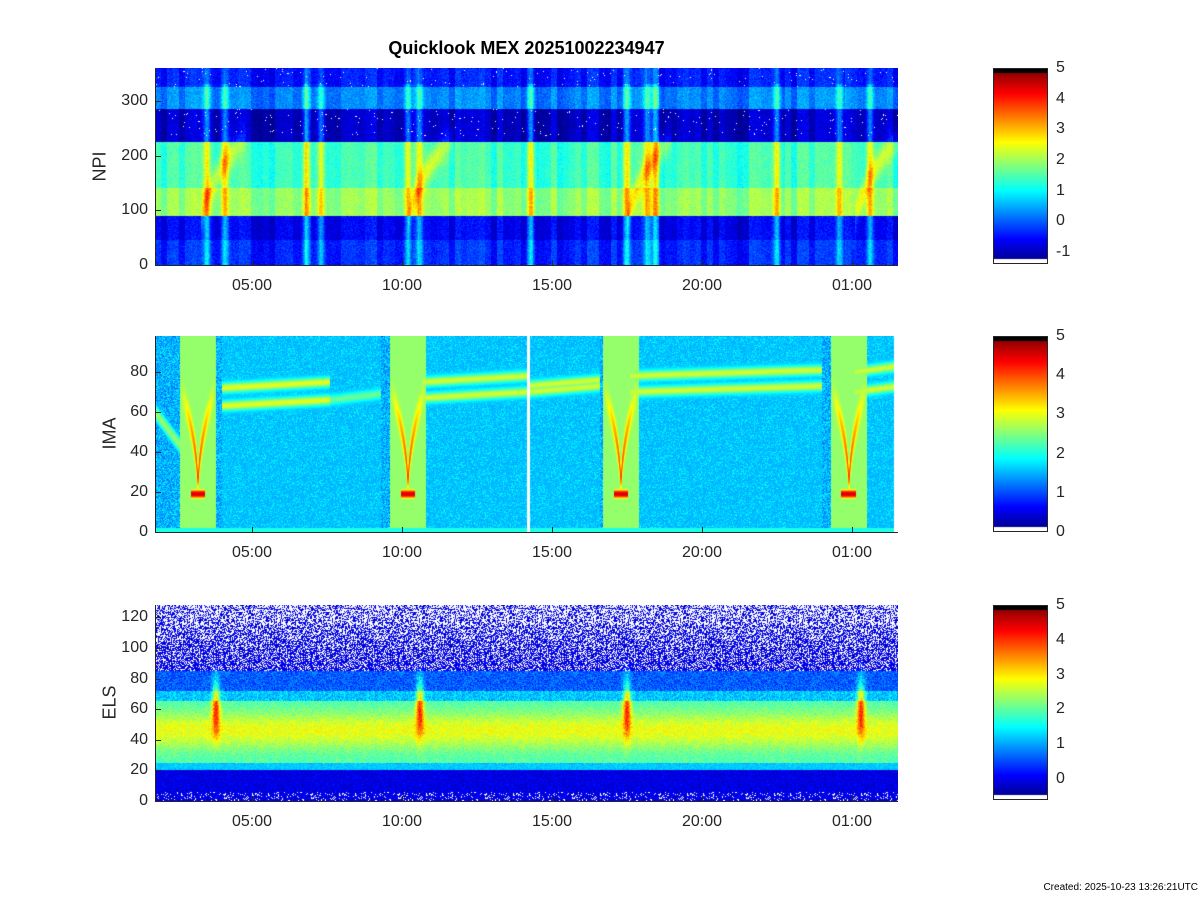 The height and width of the screenshot is (900, 1200). I want to click on ima-spectrogram, so click(526, 434).